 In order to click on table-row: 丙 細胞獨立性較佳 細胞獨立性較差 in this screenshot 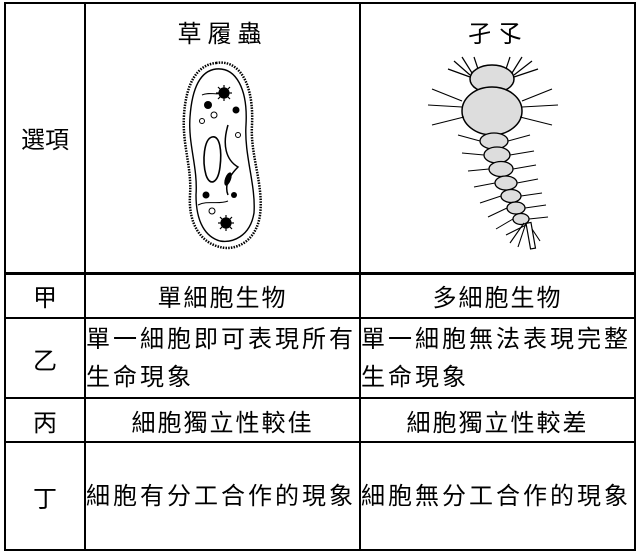, I will do `click(320, 420)`.